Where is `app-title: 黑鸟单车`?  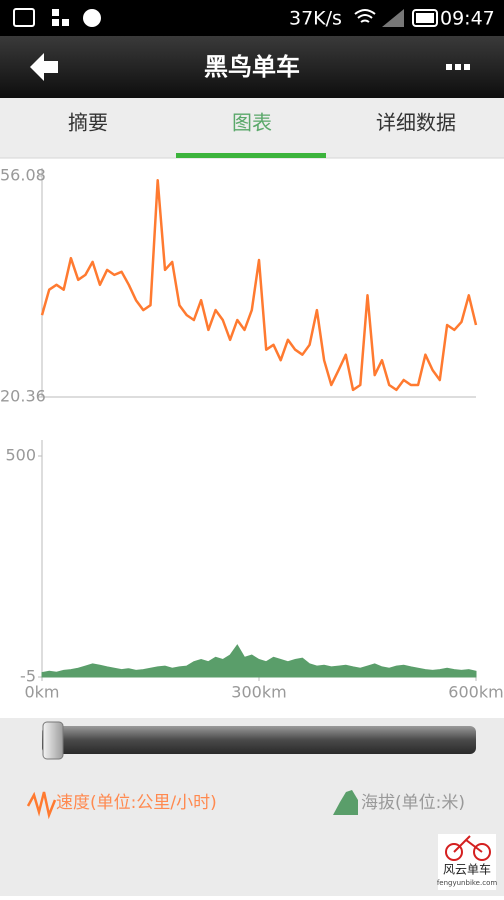
app-title: 黑鸟单车 is located at coordinates (252, 67).